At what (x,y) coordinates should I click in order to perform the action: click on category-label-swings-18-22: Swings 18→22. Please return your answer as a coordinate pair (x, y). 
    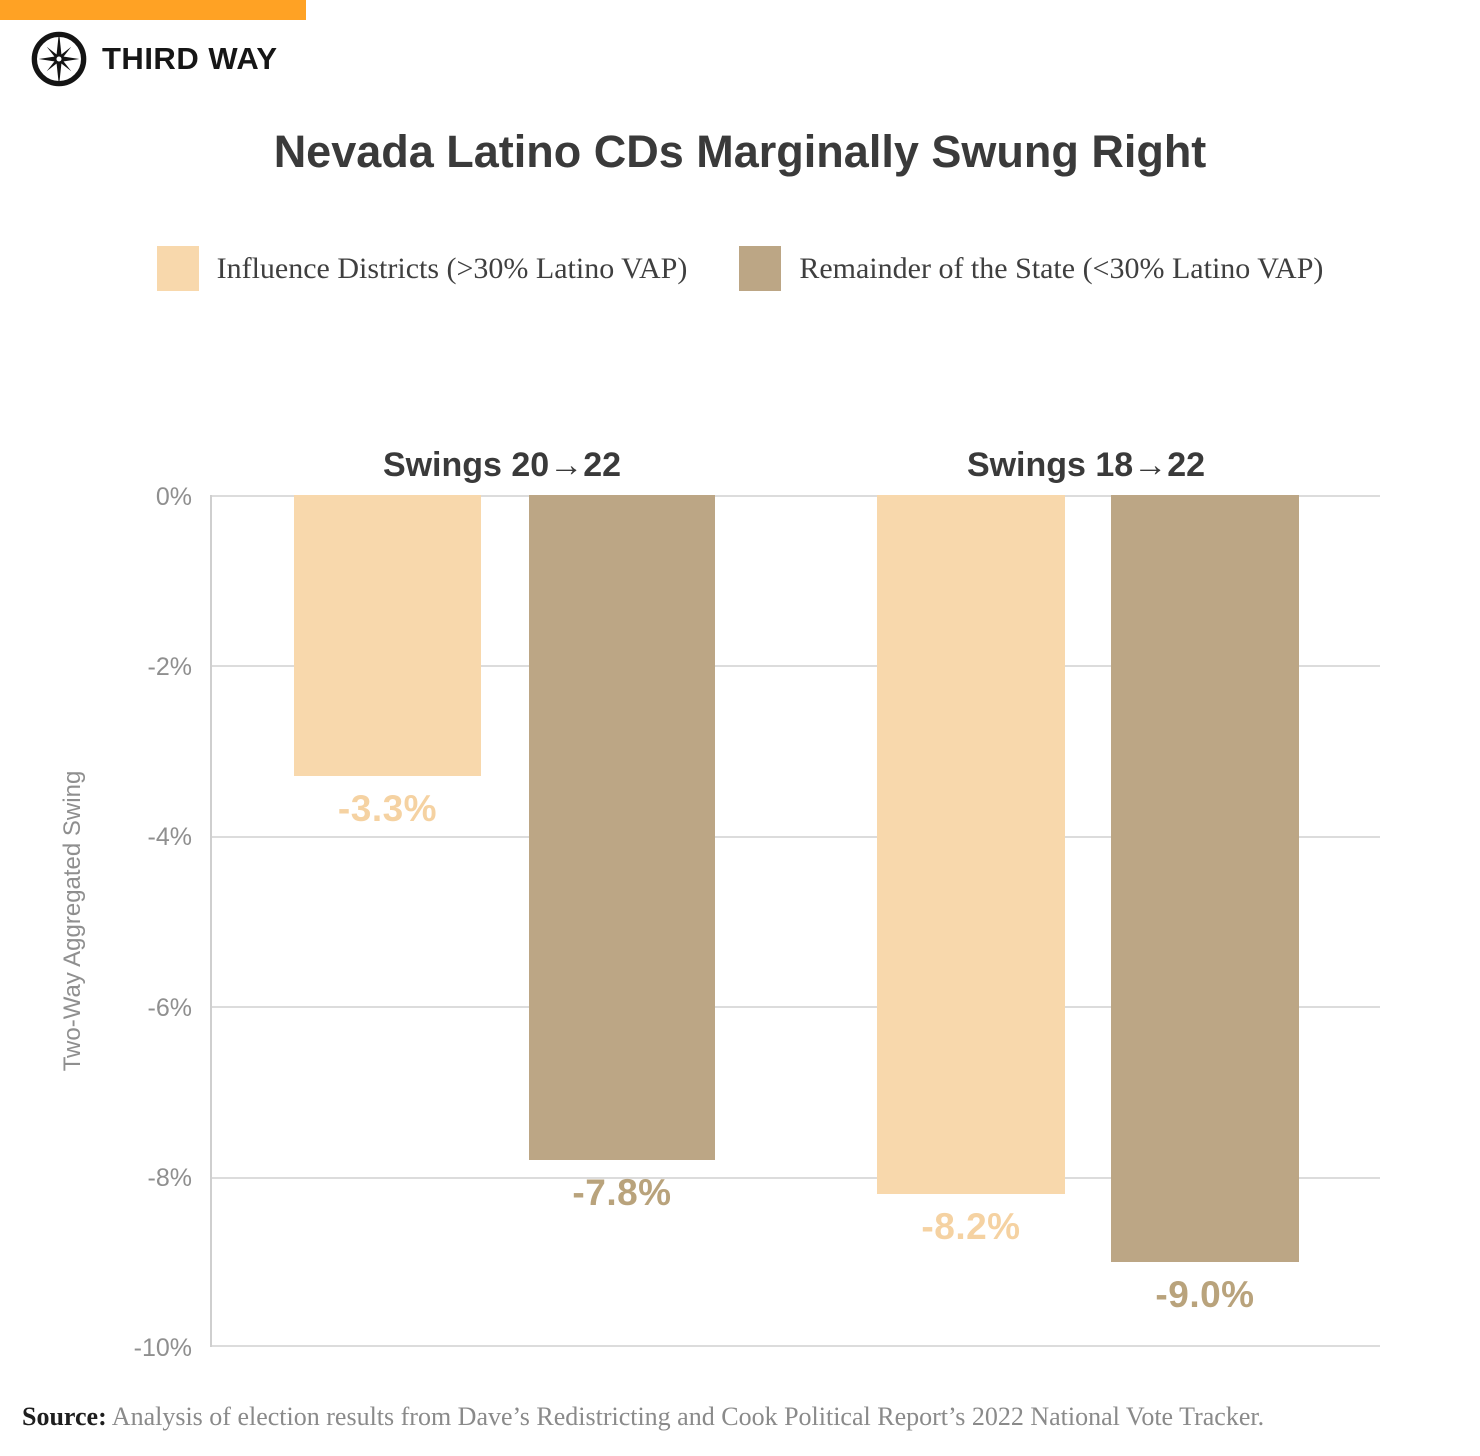
    Looking at the image, I should click on (1086, 465).